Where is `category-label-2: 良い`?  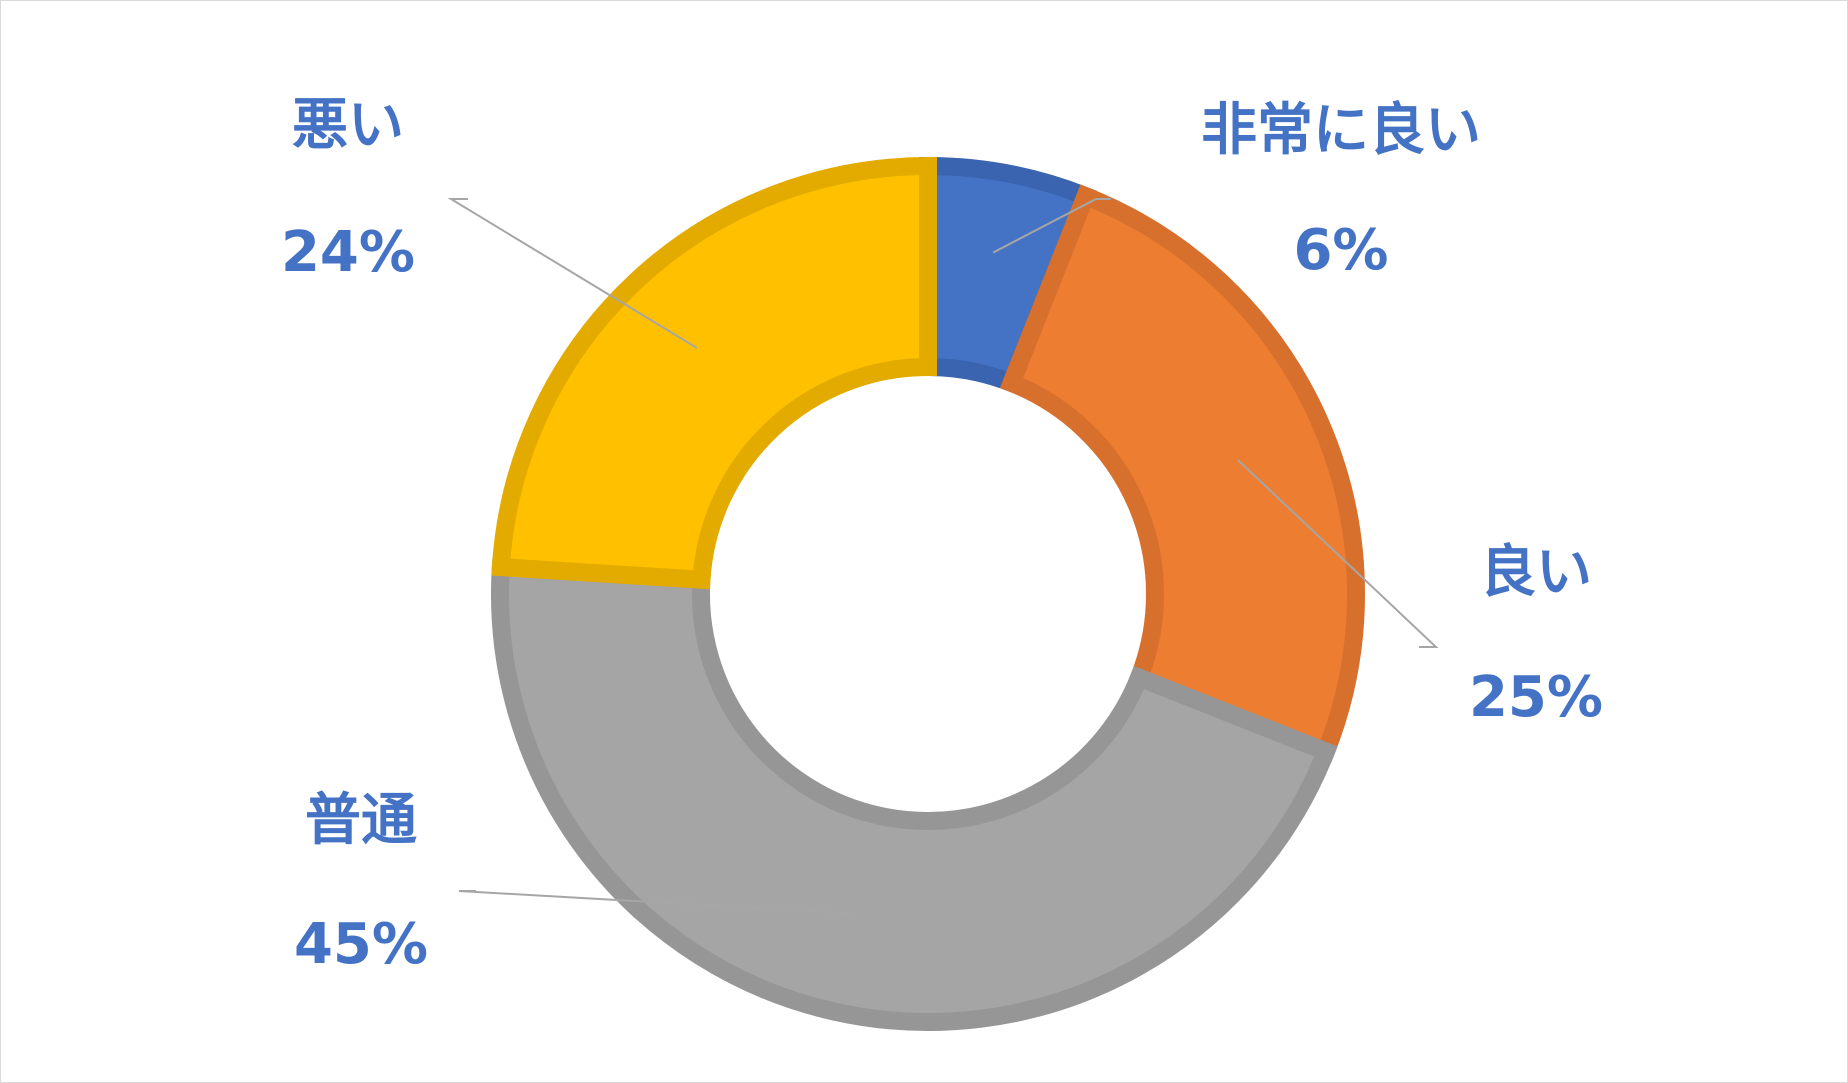 category-label-2: 良い is located at coordinates (1536, 572).